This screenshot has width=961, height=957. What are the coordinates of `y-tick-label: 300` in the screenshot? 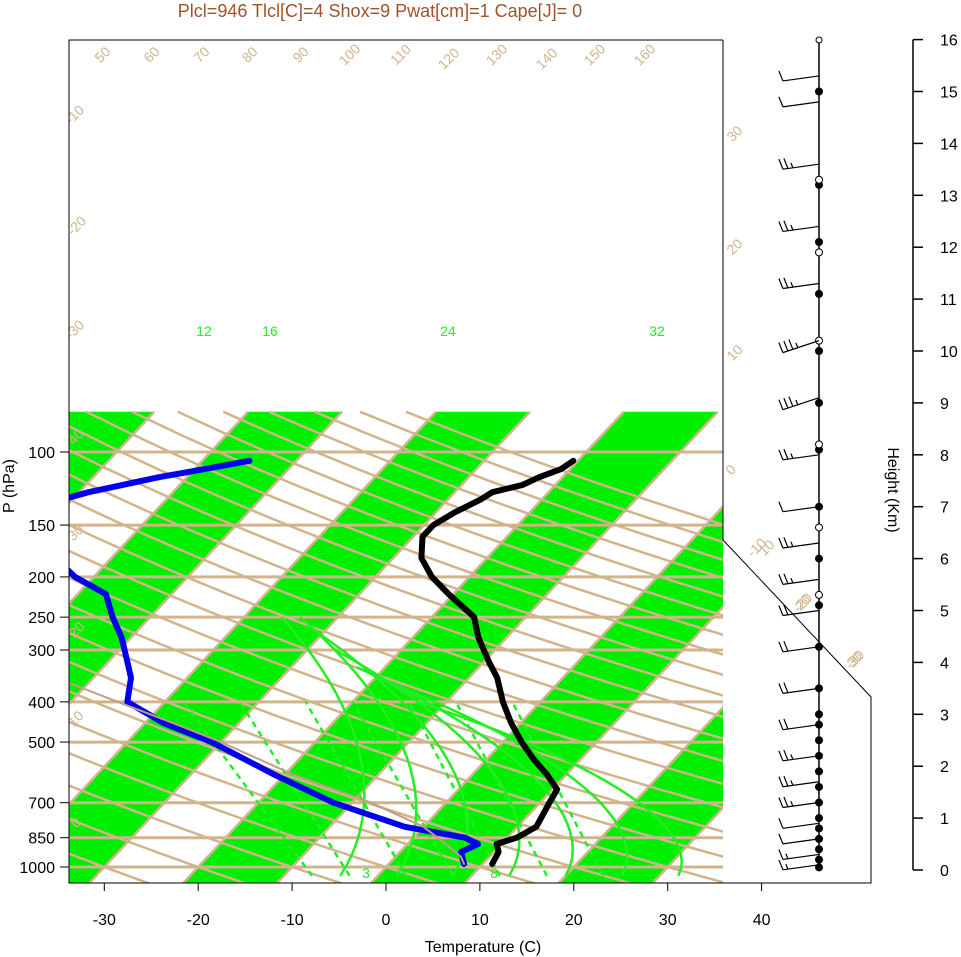 It's located at (41, 651).